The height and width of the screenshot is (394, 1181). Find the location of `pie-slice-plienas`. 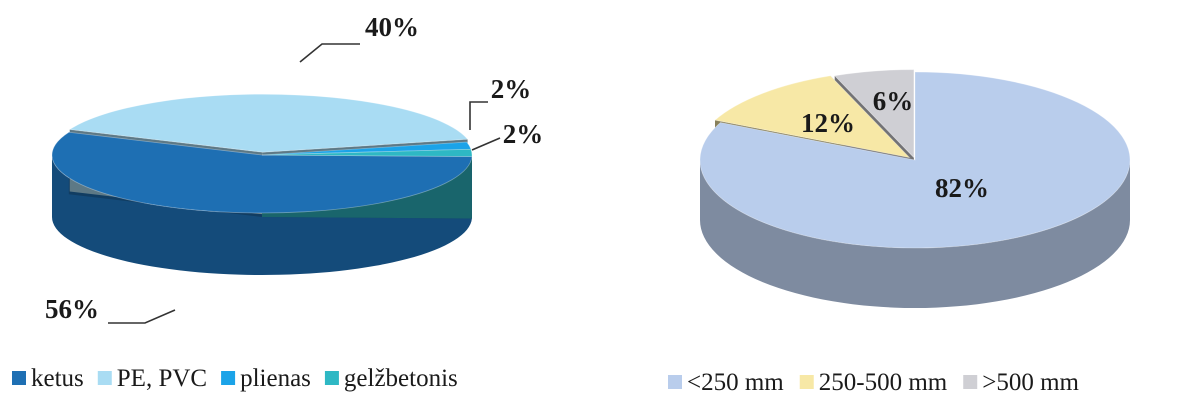

pie-slice-plienas is located at coordinates (366, 148).